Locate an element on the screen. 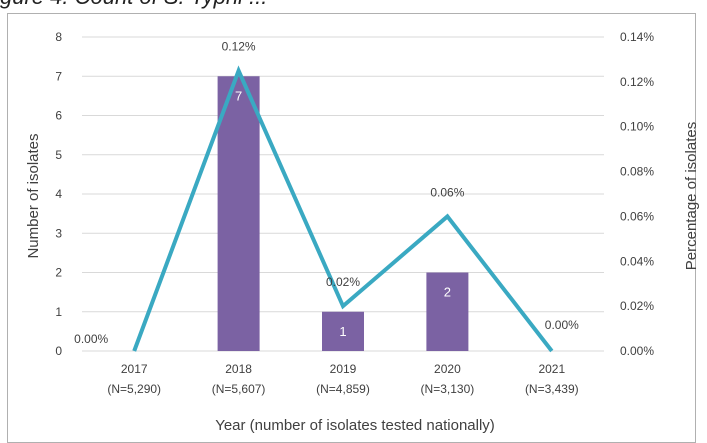 This screenshot has height=443, width=707. y-right-tick-label: 0.14% is located at coordinates (637, 37).